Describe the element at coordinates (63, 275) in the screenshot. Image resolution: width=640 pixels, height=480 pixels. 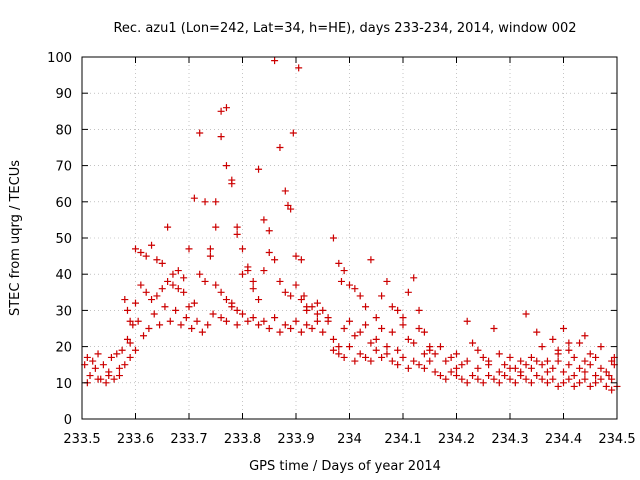
I see `y-tick-label: 40` at that location.